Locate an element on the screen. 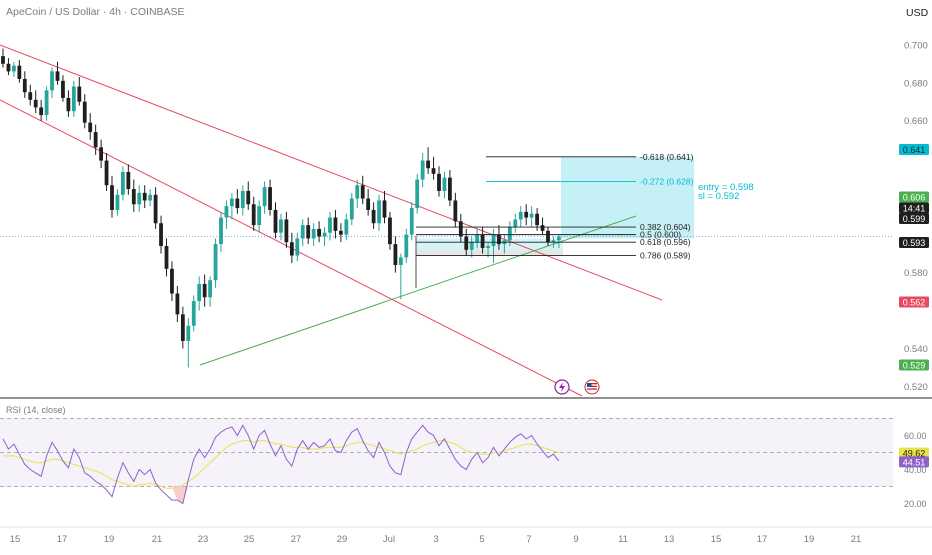  price-badge-label: 0.562 is located at coordinates (914, 303).